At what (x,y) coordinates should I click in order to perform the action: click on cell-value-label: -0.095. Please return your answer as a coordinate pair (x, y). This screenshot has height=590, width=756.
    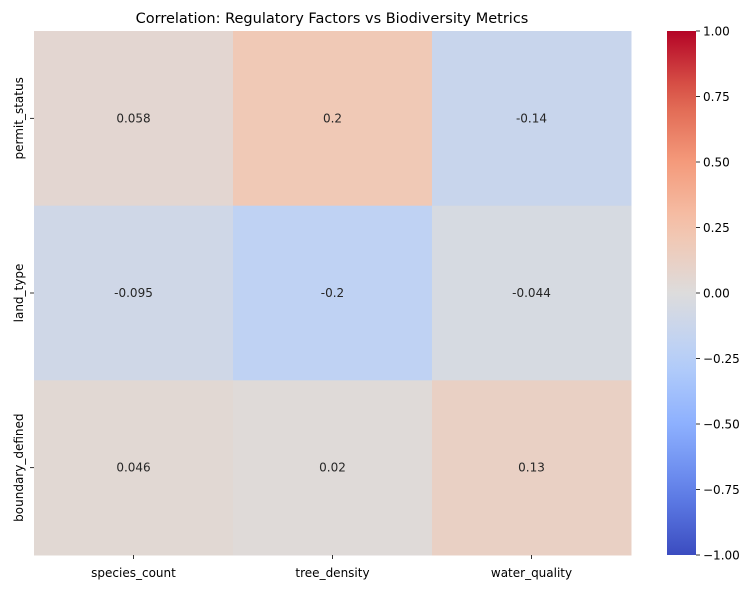
    Looking at the image, I should click on (133, 293).